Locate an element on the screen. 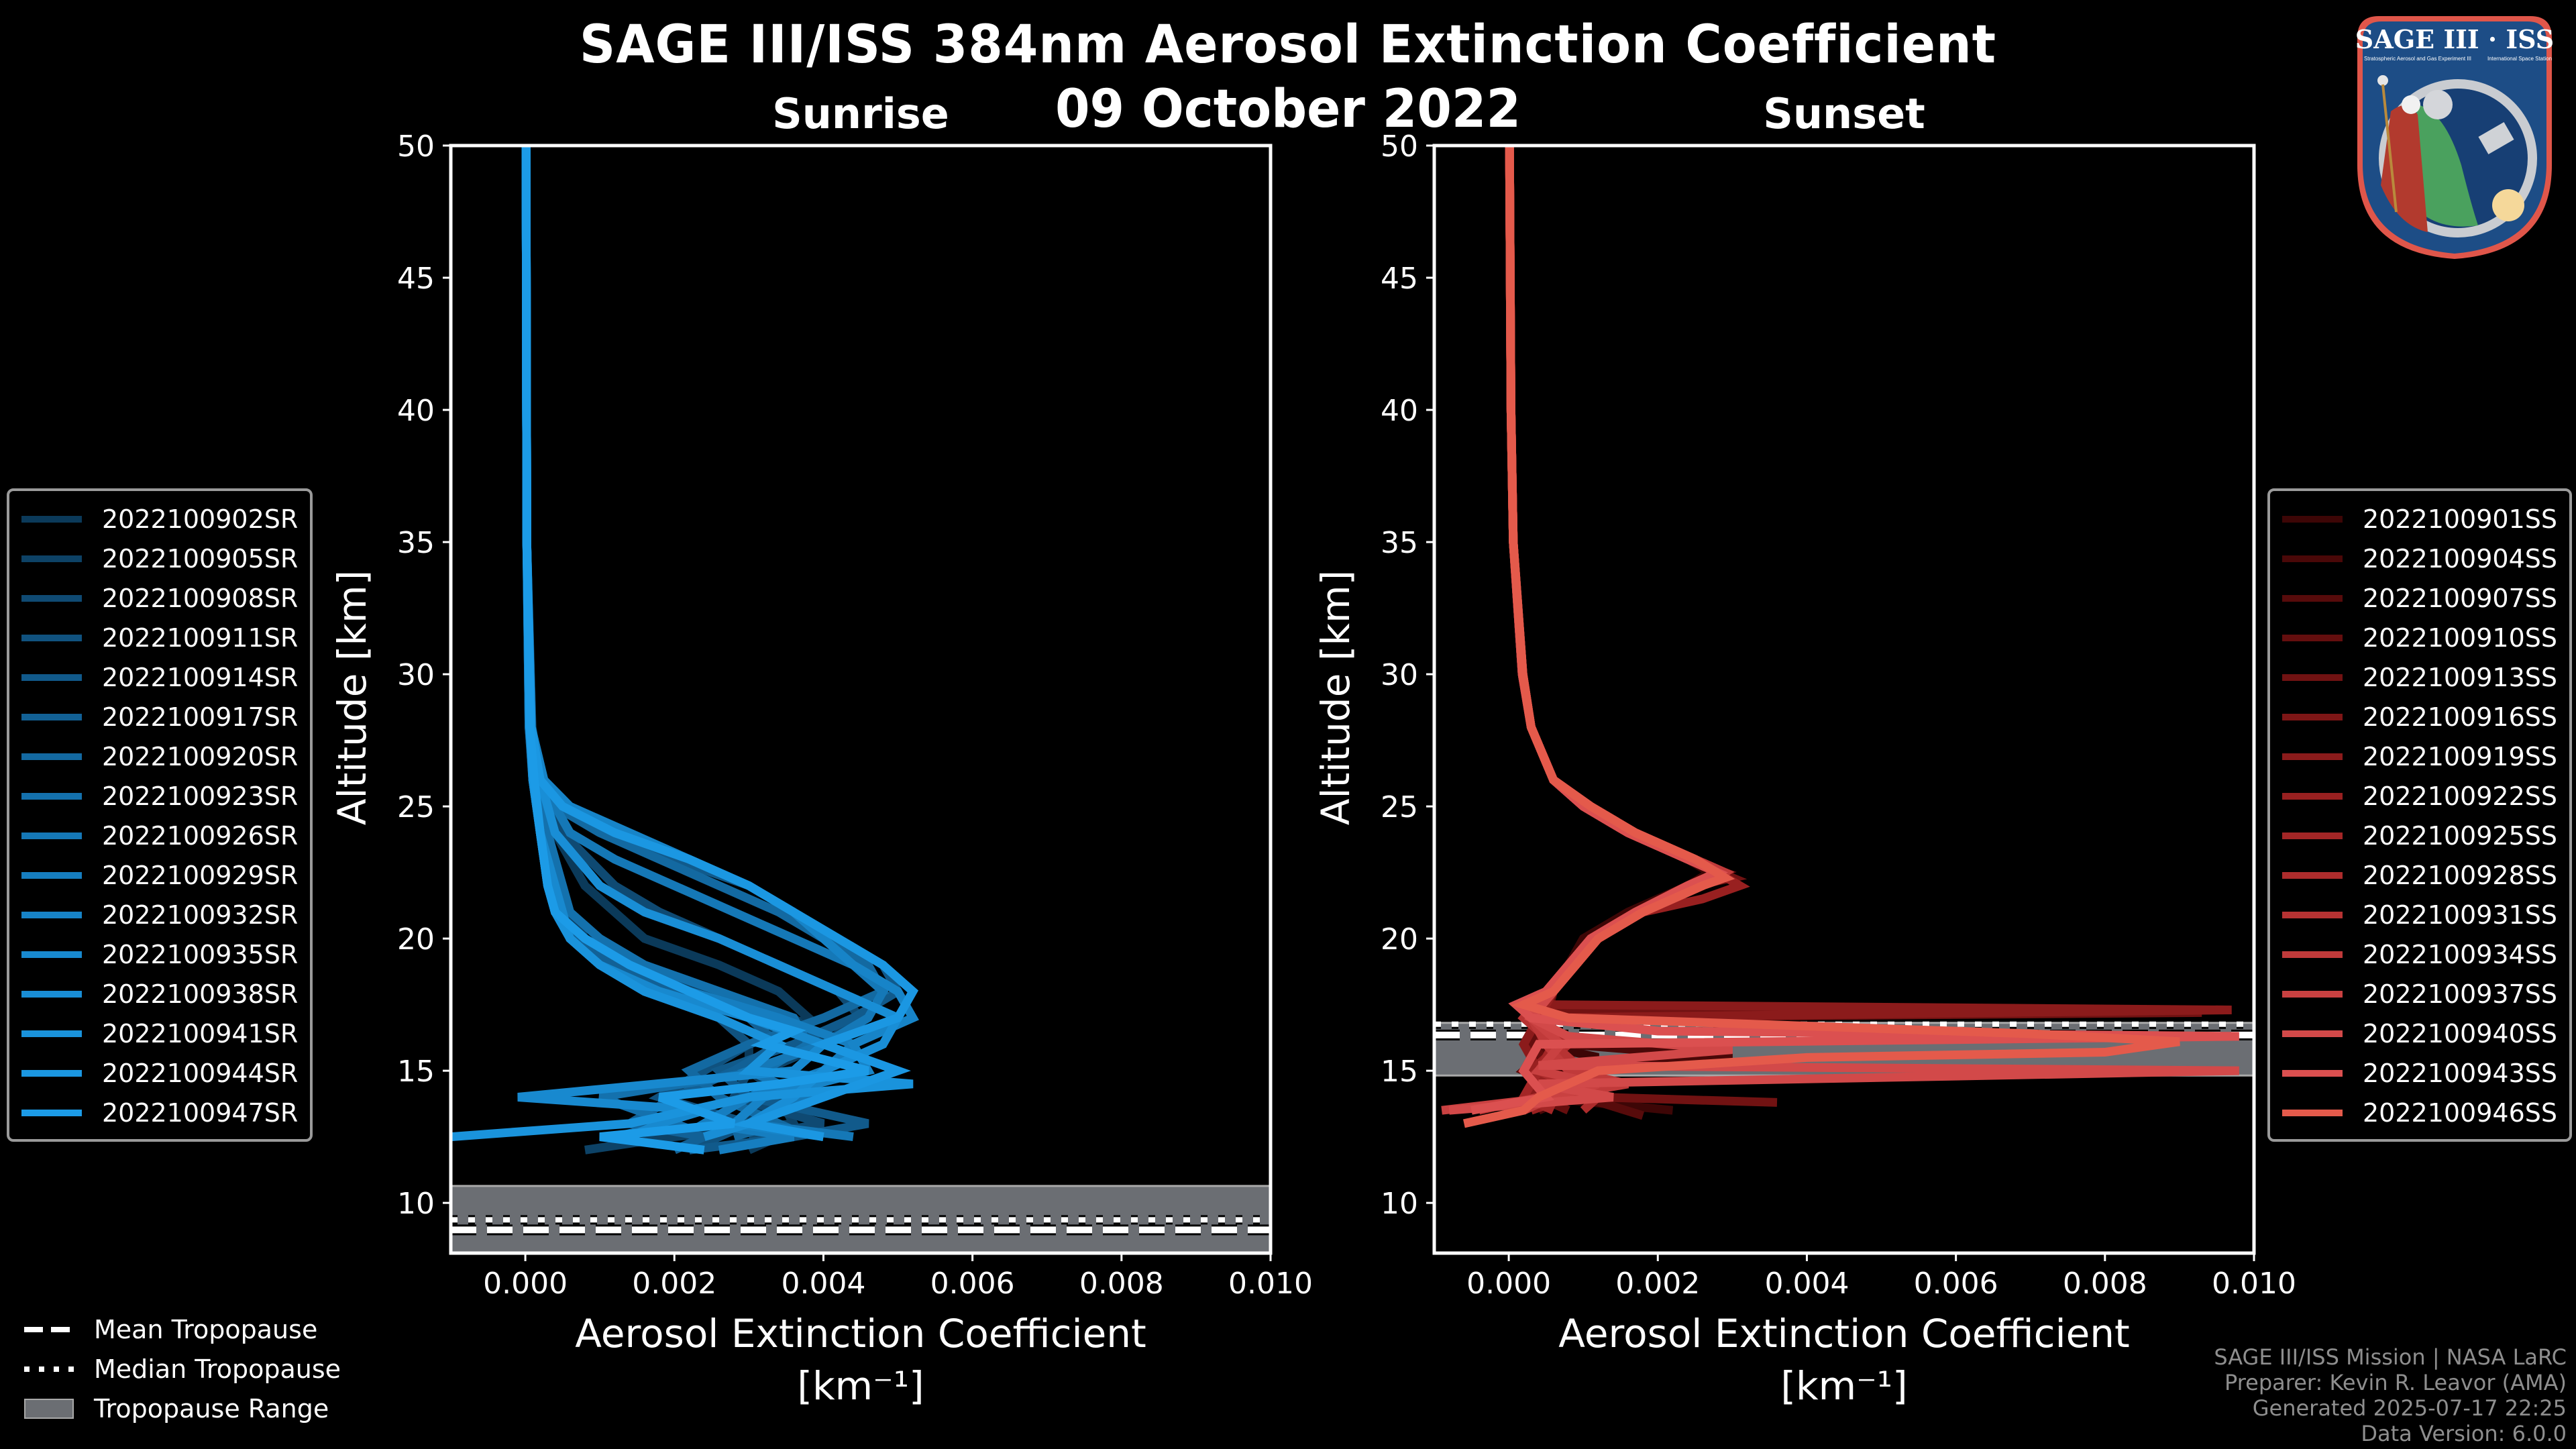 This screenshot has height=1449, width=2576. legend-item: 2022100905SR is located at coordinates (159, 558).